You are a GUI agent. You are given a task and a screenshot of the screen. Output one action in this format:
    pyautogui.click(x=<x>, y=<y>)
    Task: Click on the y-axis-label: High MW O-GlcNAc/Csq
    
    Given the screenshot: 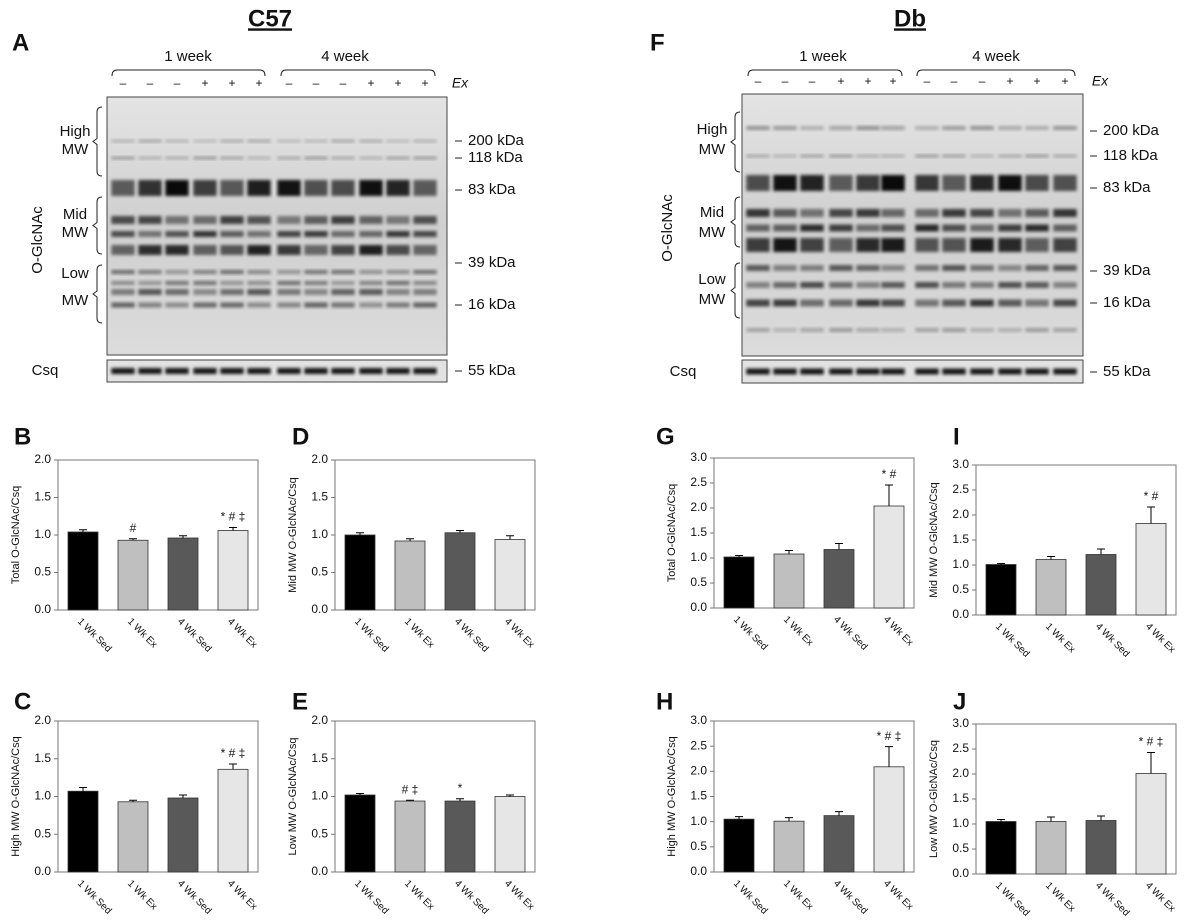 What is the action you would take?
    pyautogui.click(x=16, y=796)
    